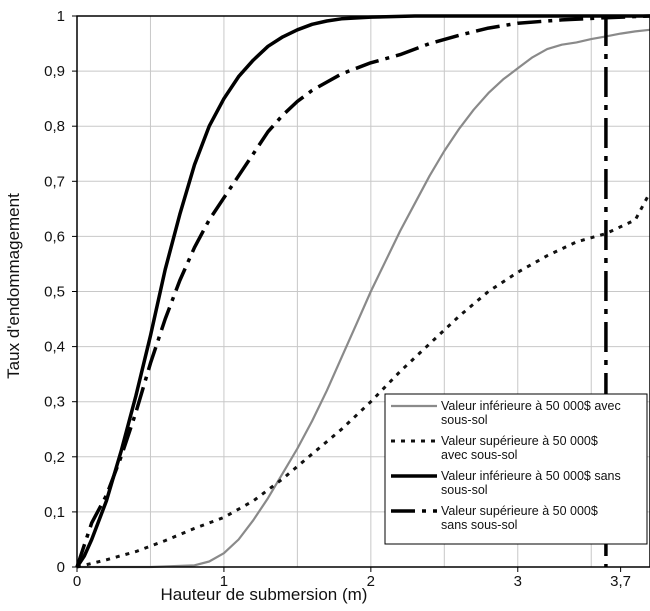 The width and height of the screenshot is (650, 611). Describe the element at coordinates (224, 581) in the screenshot. I see `x-tick-label-1: 1` at that location.